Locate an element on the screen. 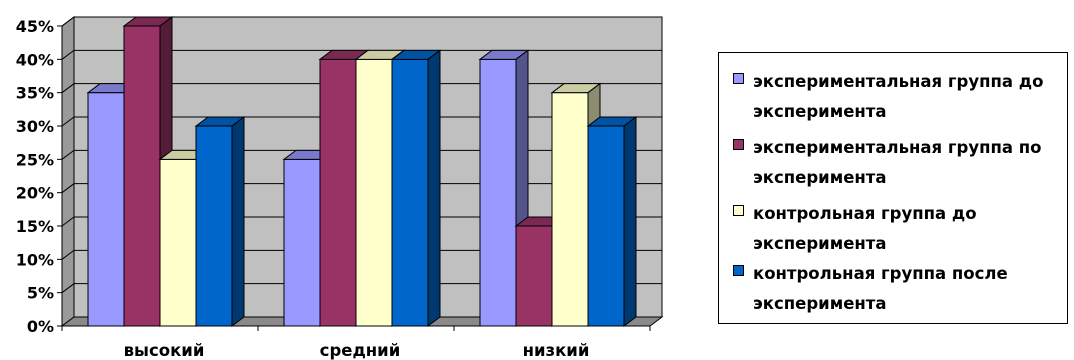  y-tick-label: 20% is located at coordinates (35, 193).